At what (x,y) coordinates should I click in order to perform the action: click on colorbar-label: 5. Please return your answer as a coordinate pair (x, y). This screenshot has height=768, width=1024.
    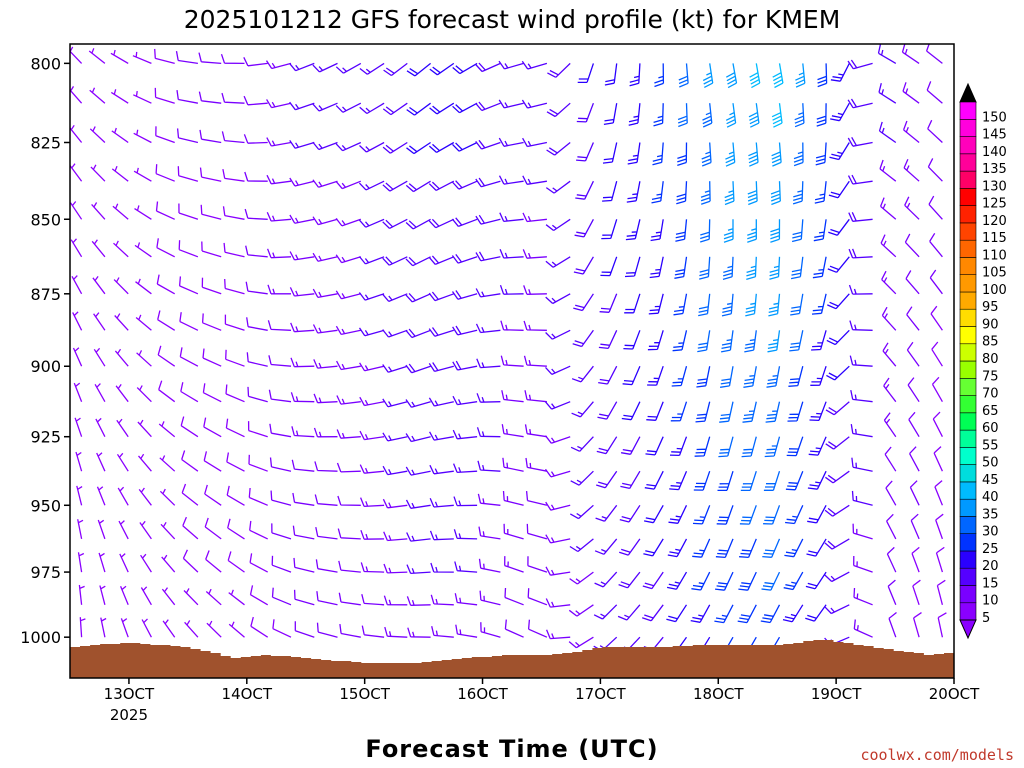
    Looking at the image, I should click on (986, 618).